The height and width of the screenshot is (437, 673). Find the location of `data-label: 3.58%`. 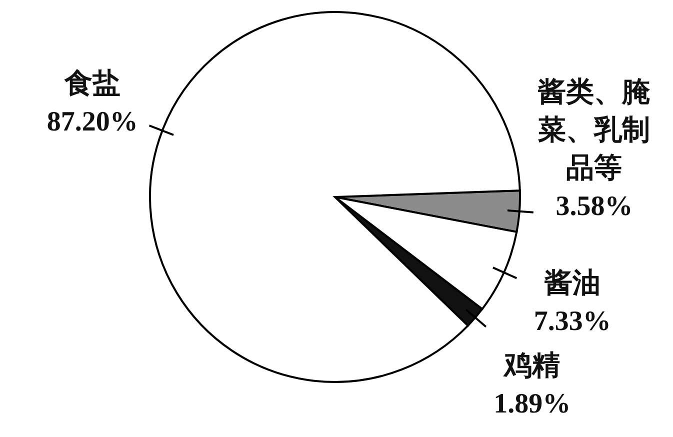

data-label: 3.58% is located at coordinates (594, 206).